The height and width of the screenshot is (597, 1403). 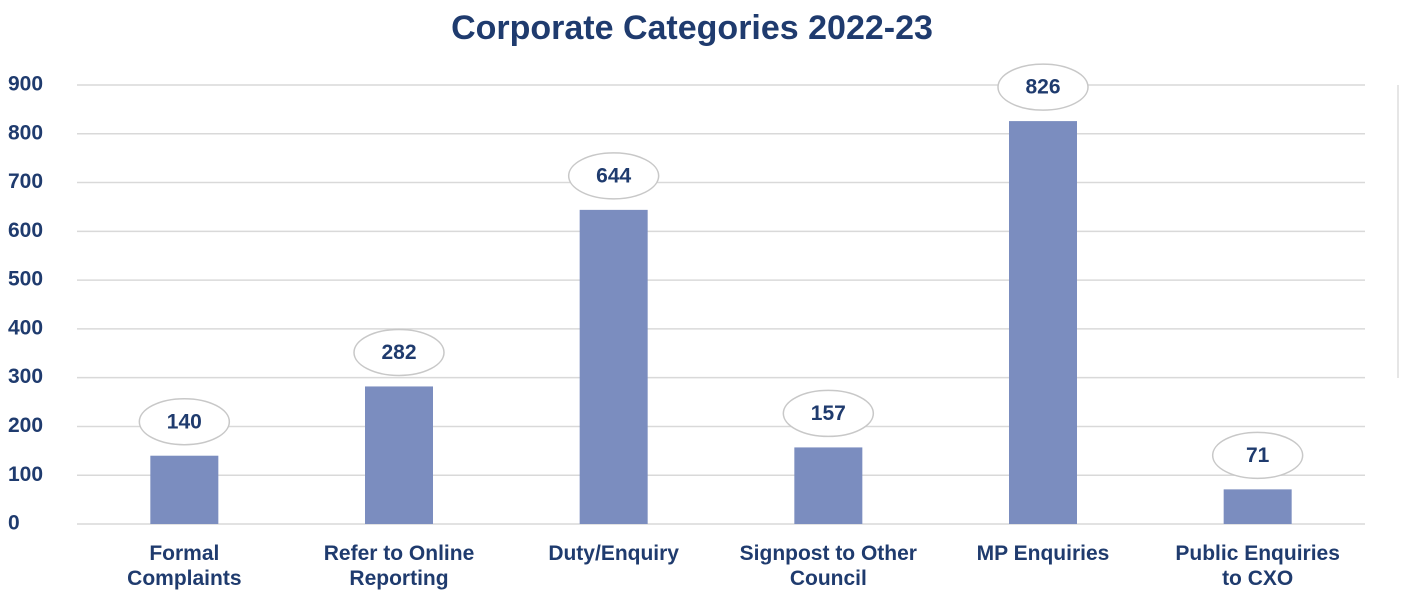 I want to click on y-tick-label: 100, so click(x=25, y=474).